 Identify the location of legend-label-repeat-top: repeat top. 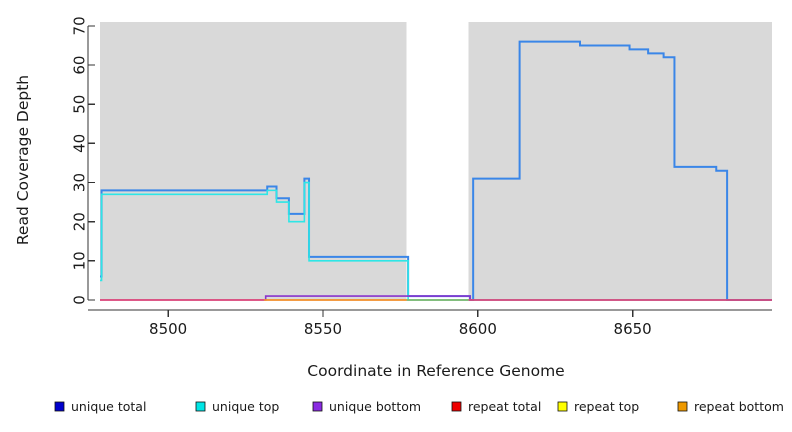
(606, 406).